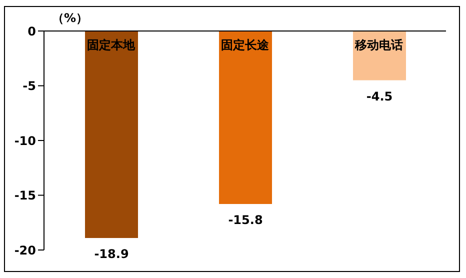 The image size is (466, 278). What do you see at coordinates (378, 45) in the screenshot?
I see `x-tick-label: 移动电话` at bounding box center [378, 45].